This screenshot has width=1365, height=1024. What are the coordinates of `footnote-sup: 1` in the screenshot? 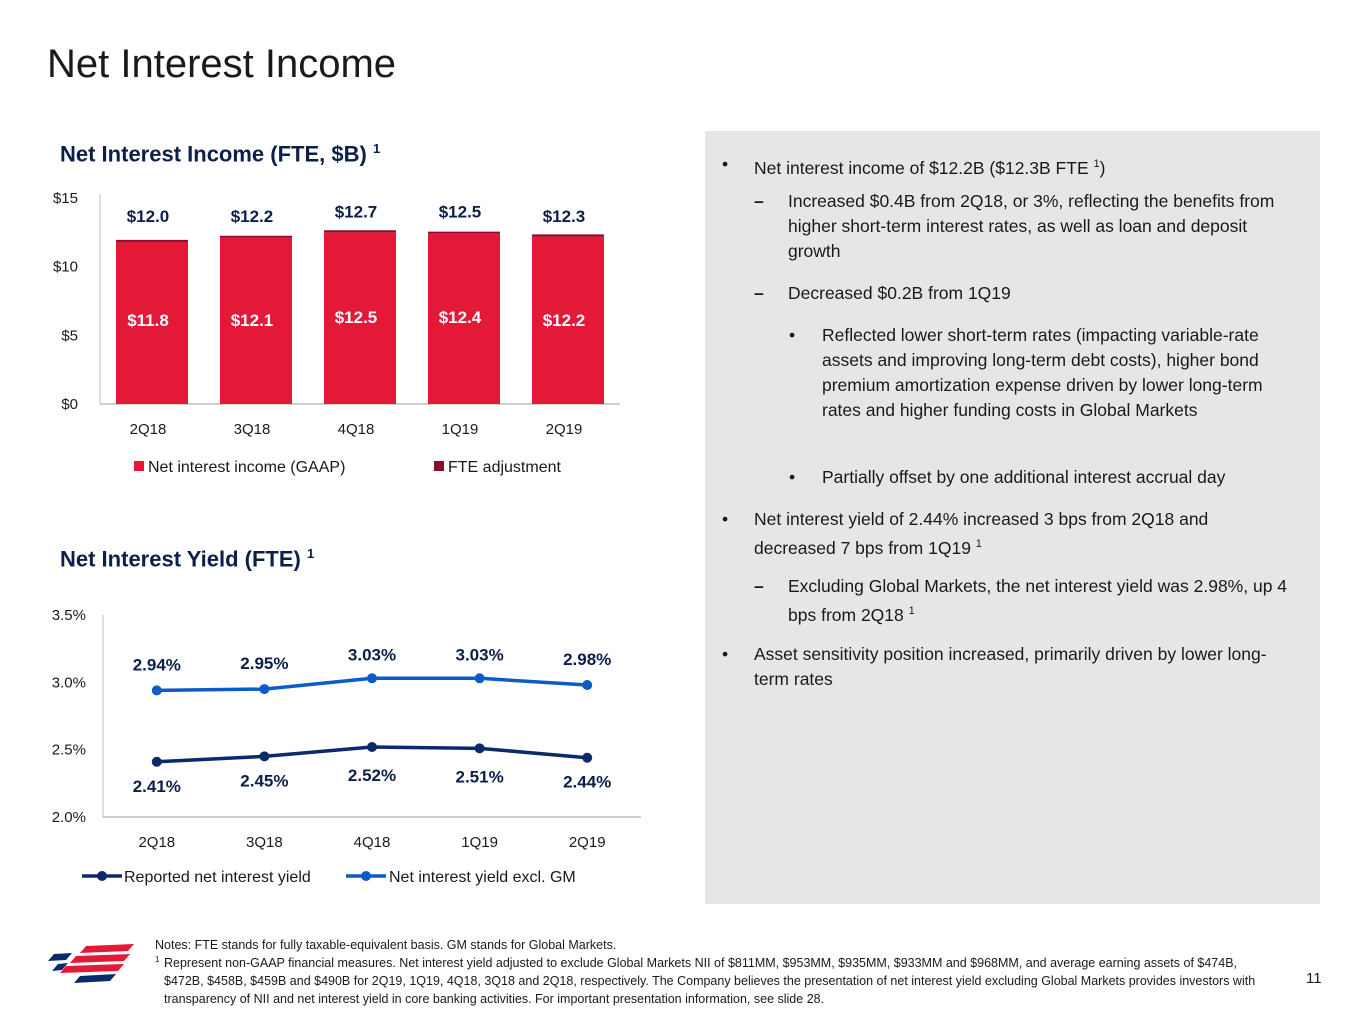 It's located at (157, 959).